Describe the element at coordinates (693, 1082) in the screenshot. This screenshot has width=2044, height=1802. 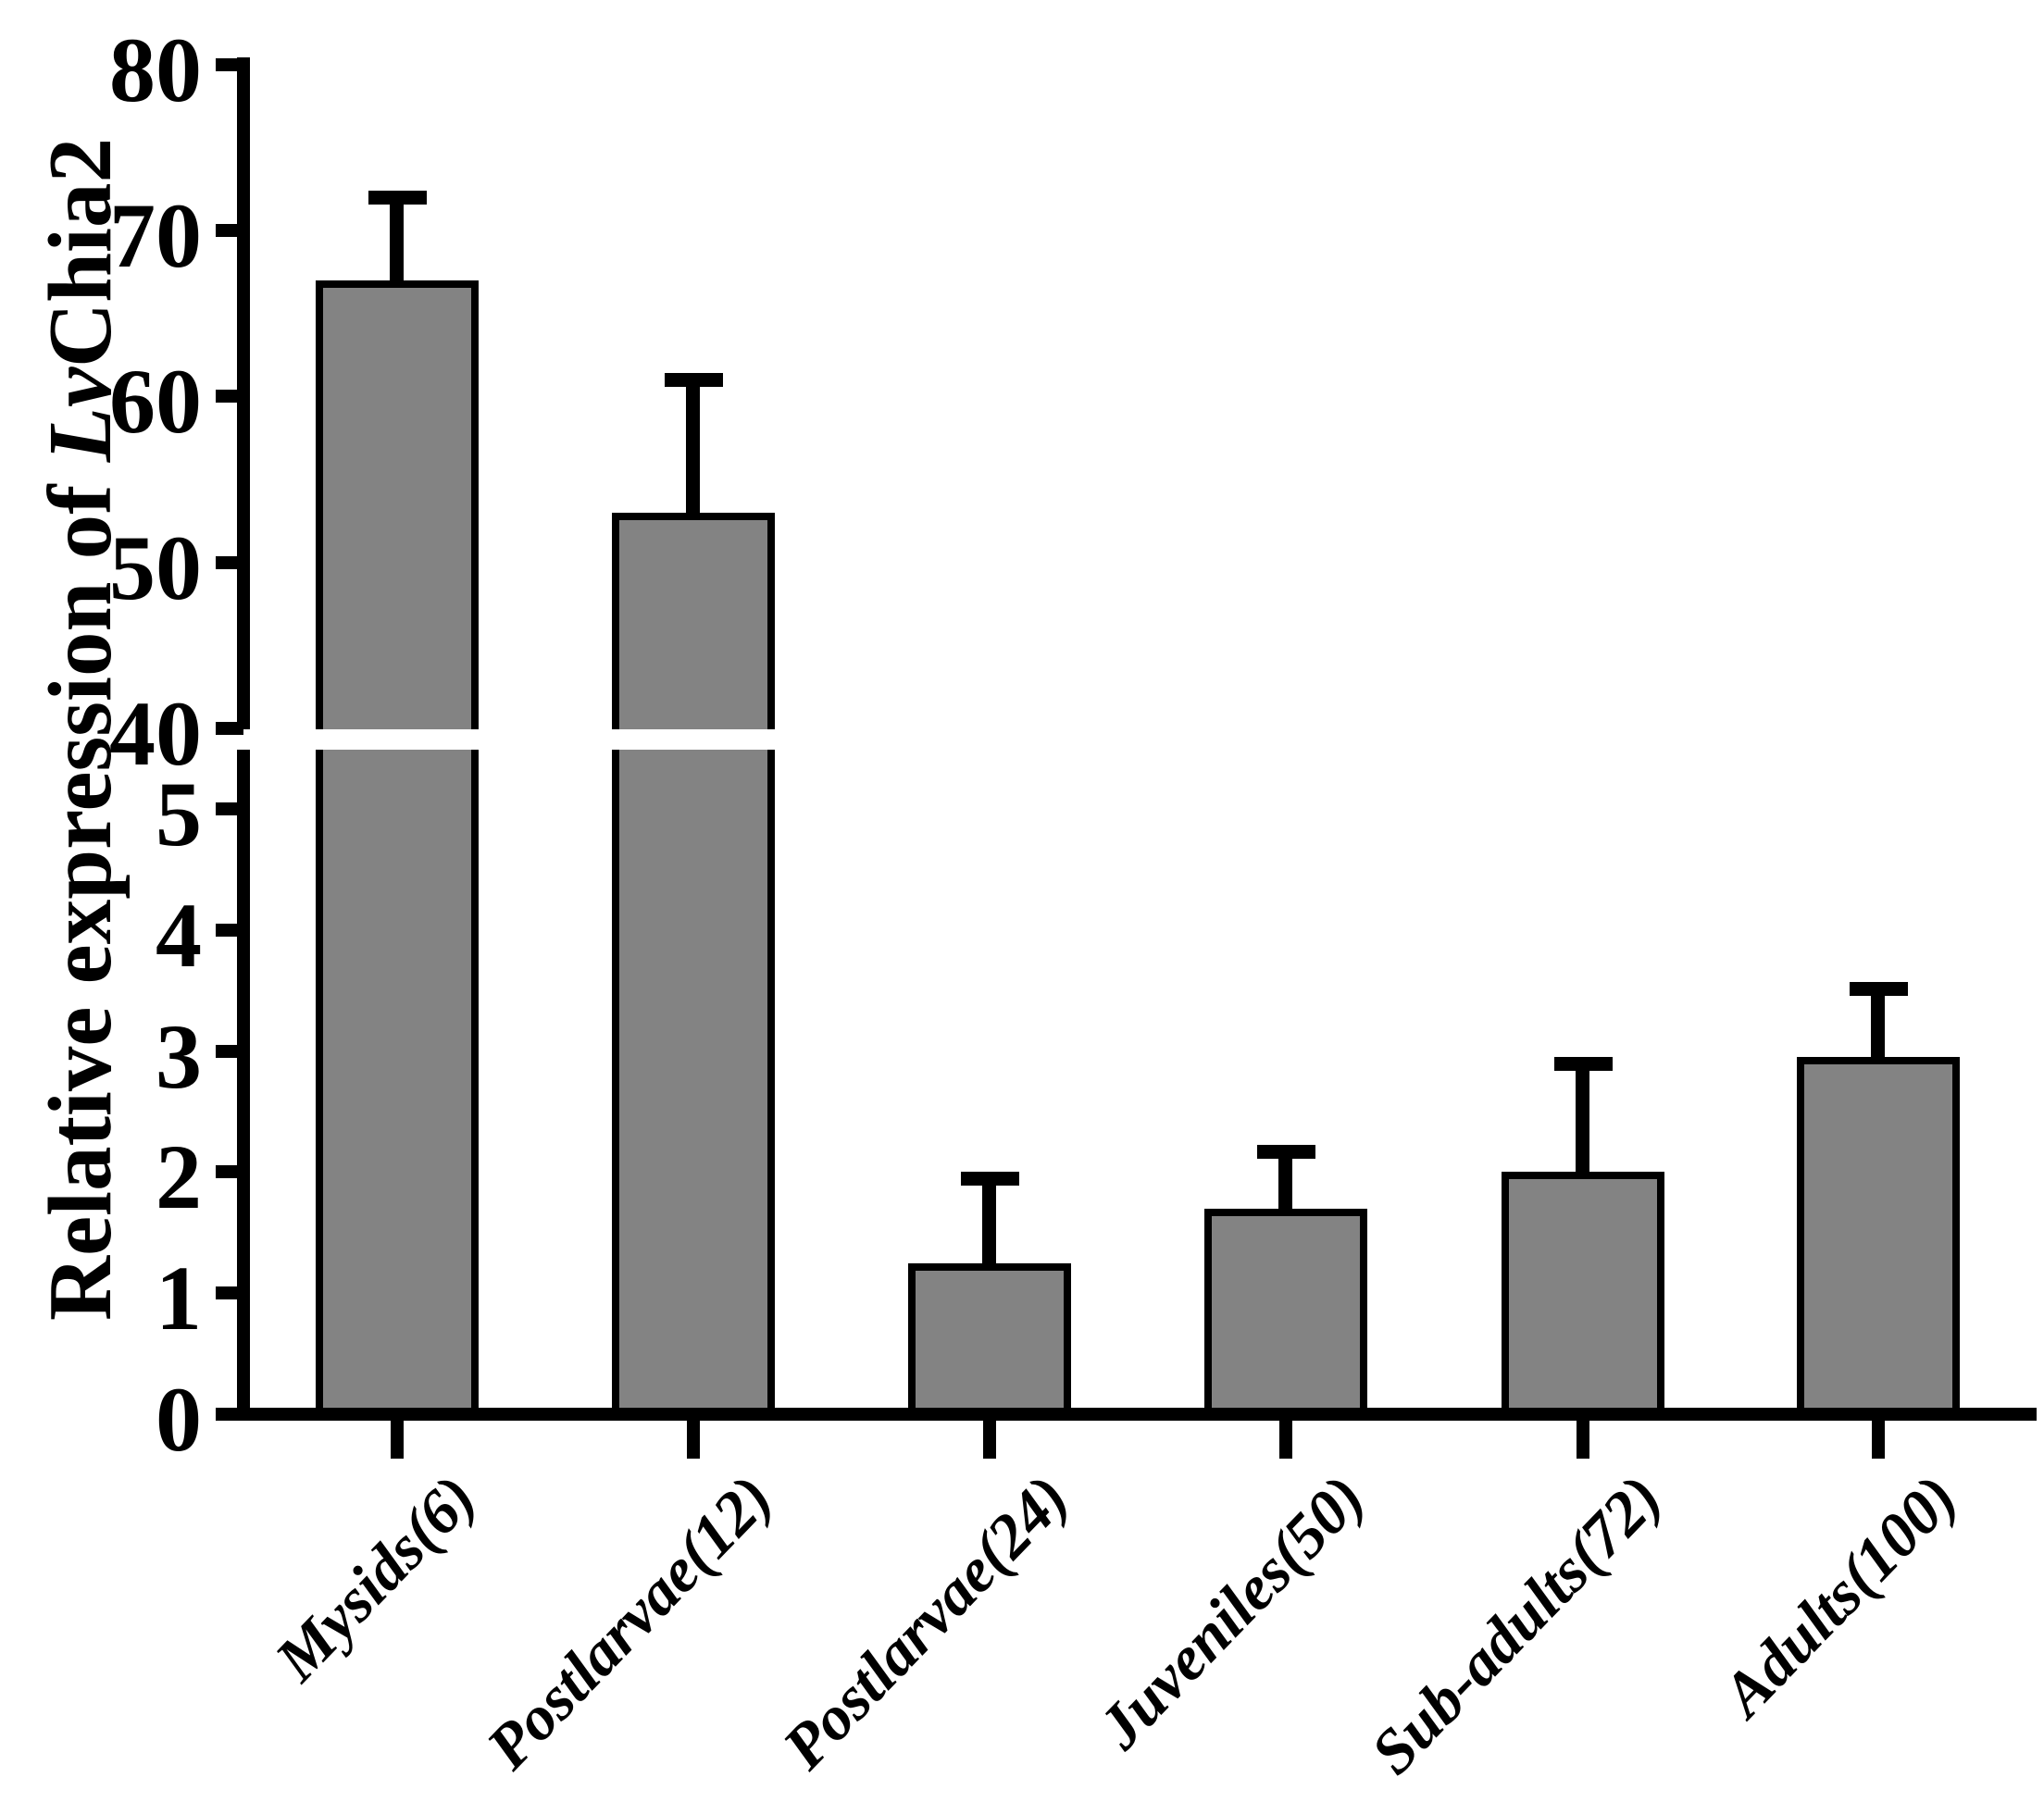
I see `bar-postlarvae12-lower` at that location.